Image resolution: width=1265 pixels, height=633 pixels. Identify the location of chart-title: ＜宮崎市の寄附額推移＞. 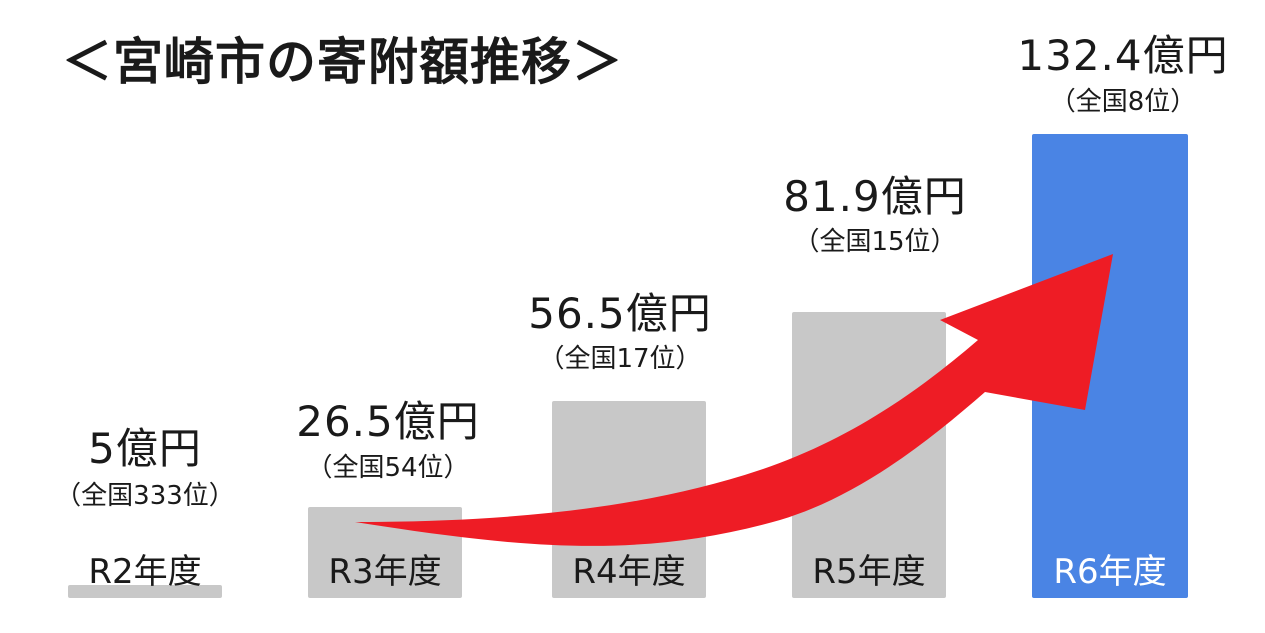
(342, 62).